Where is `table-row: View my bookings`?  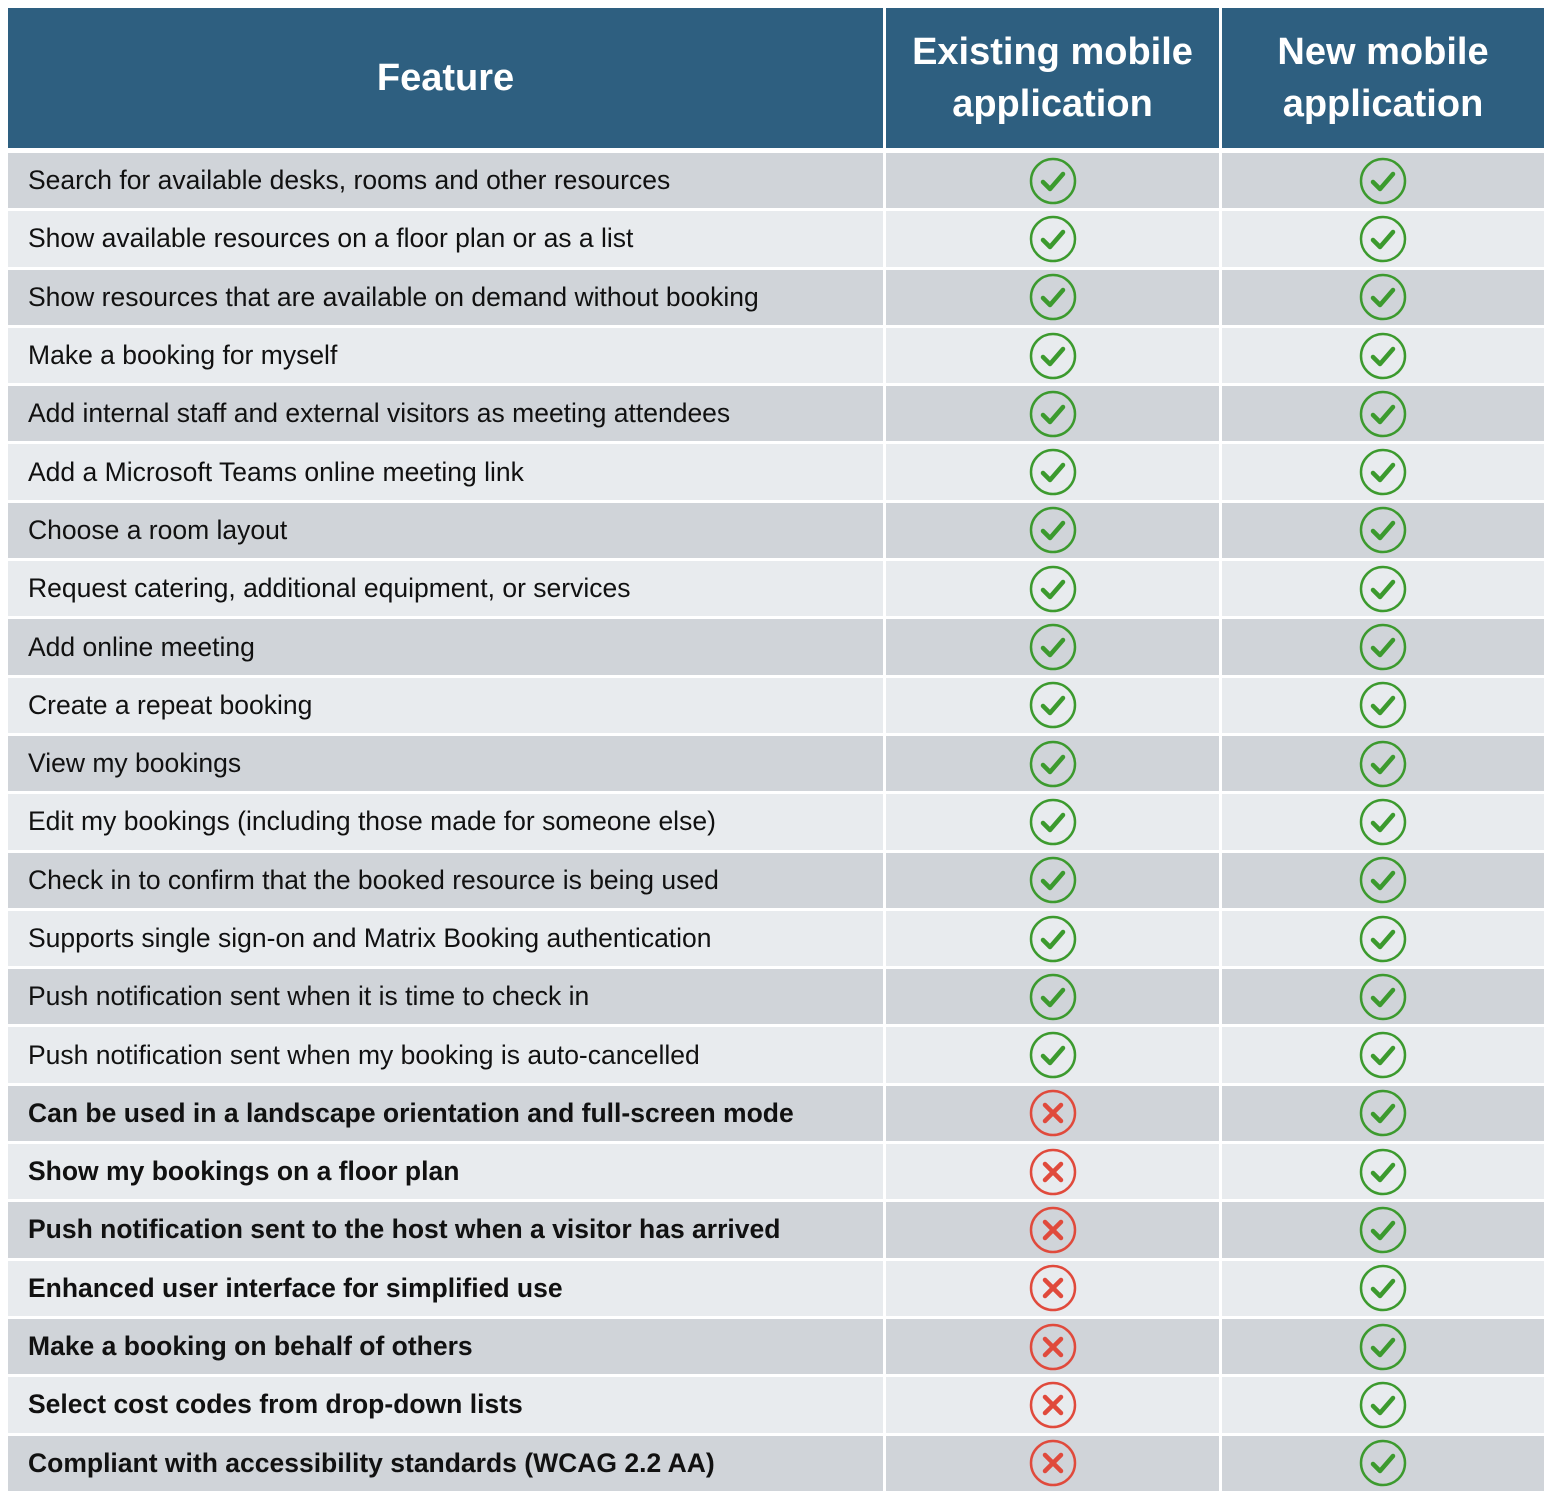 table-row: View my bookings is located at coordinates (776, 763).